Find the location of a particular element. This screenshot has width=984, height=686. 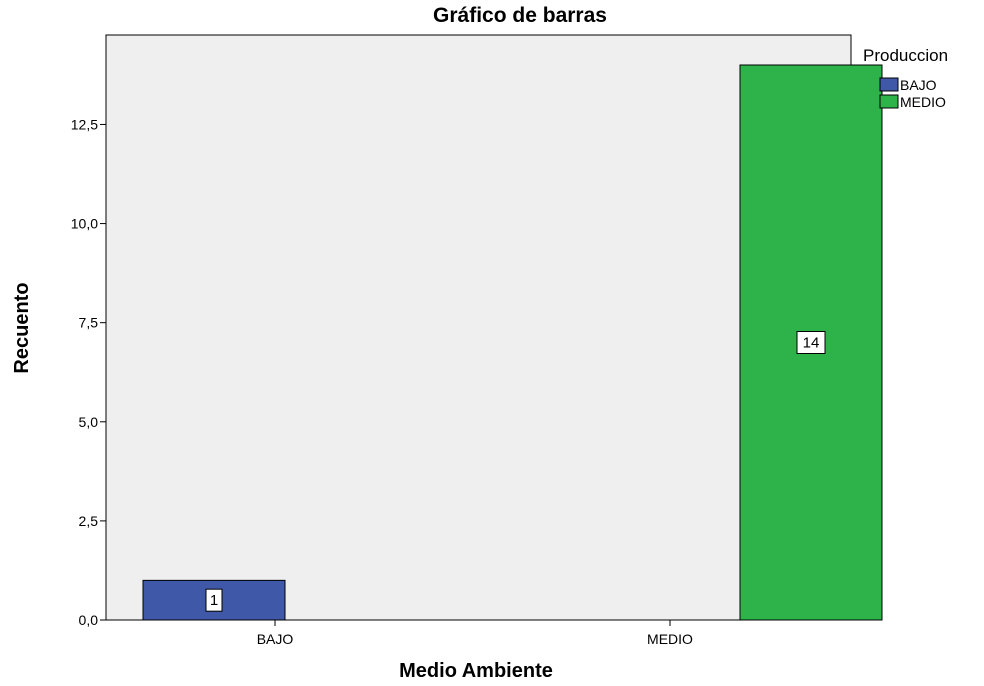

legend-label: BAJO is located at coordinates (918, 85).